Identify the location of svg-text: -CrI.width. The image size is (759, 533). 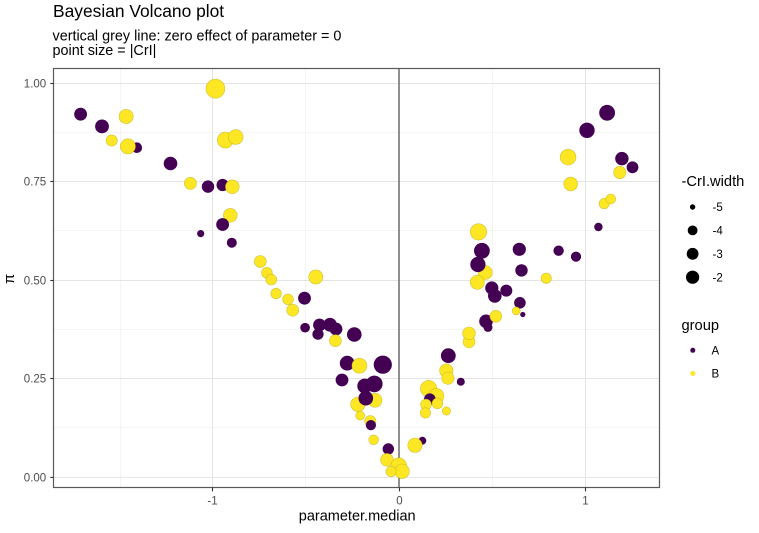
(713, 182).